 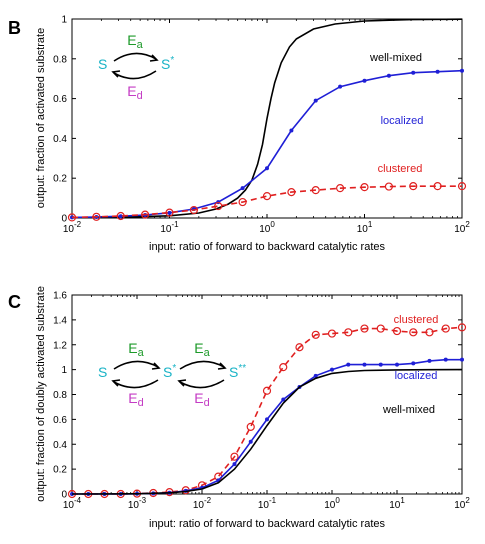 I want to click on species-s-star-b: S*, so click(x=167, y=63).